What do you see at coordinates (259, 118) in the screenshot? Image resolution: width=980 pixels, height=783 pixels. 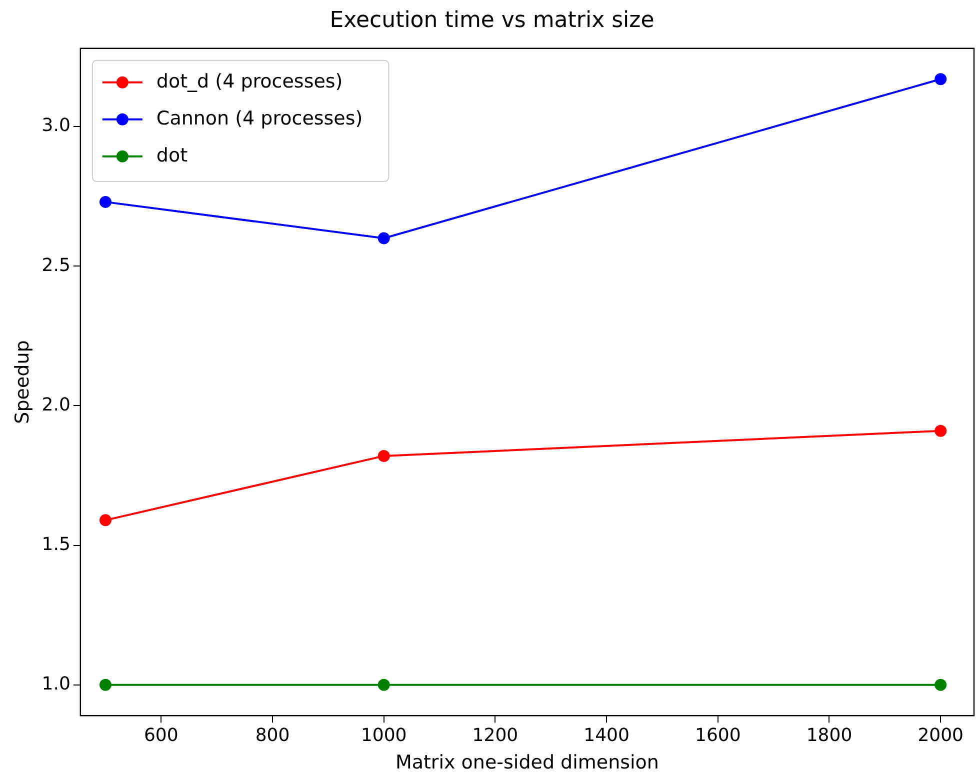 I see `legend-label: Cannon (4 processes)` at bounding box center [259, 118].